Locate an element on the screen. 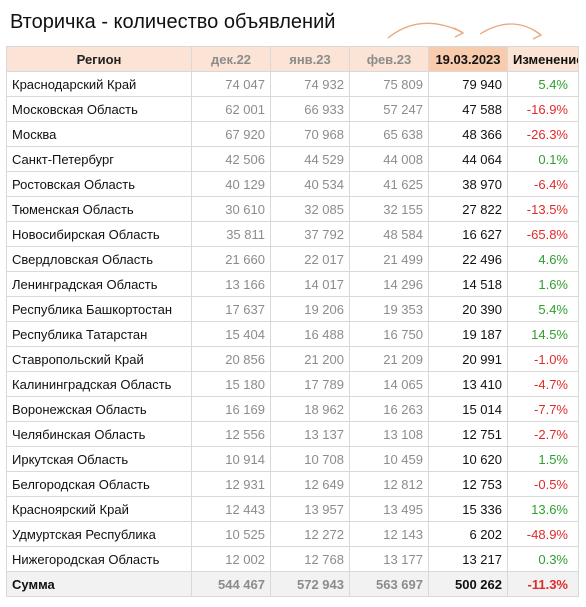 Image resolution: width=586 pixels, height=607 pixels. change-cell: 14.5% is located at coordinates (543, 334).